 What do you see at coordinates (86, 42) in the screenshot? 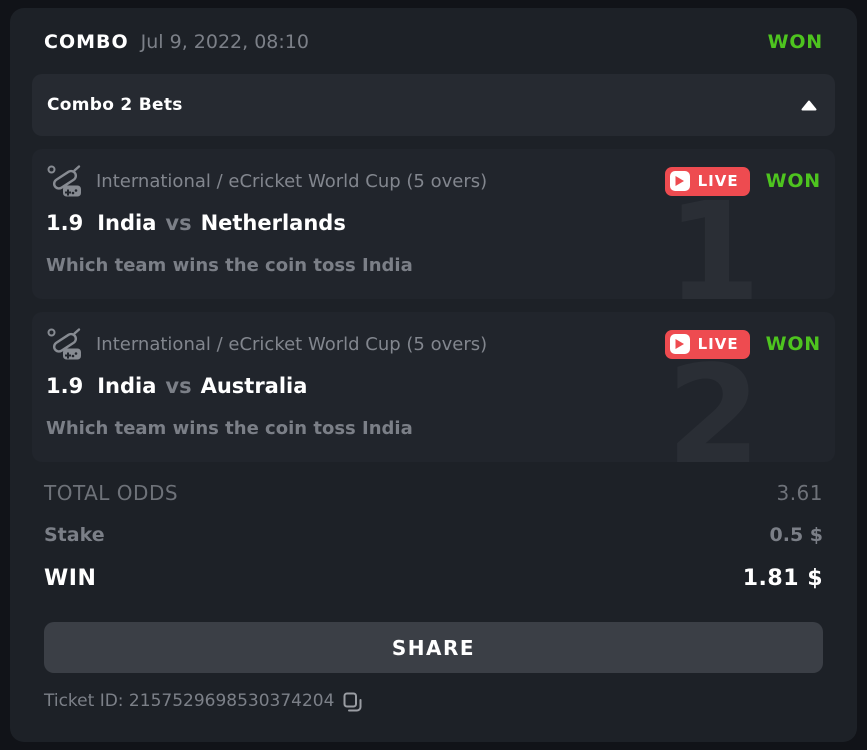
I see `bet-type-label: COMBO` at bounding box center [86, 42].